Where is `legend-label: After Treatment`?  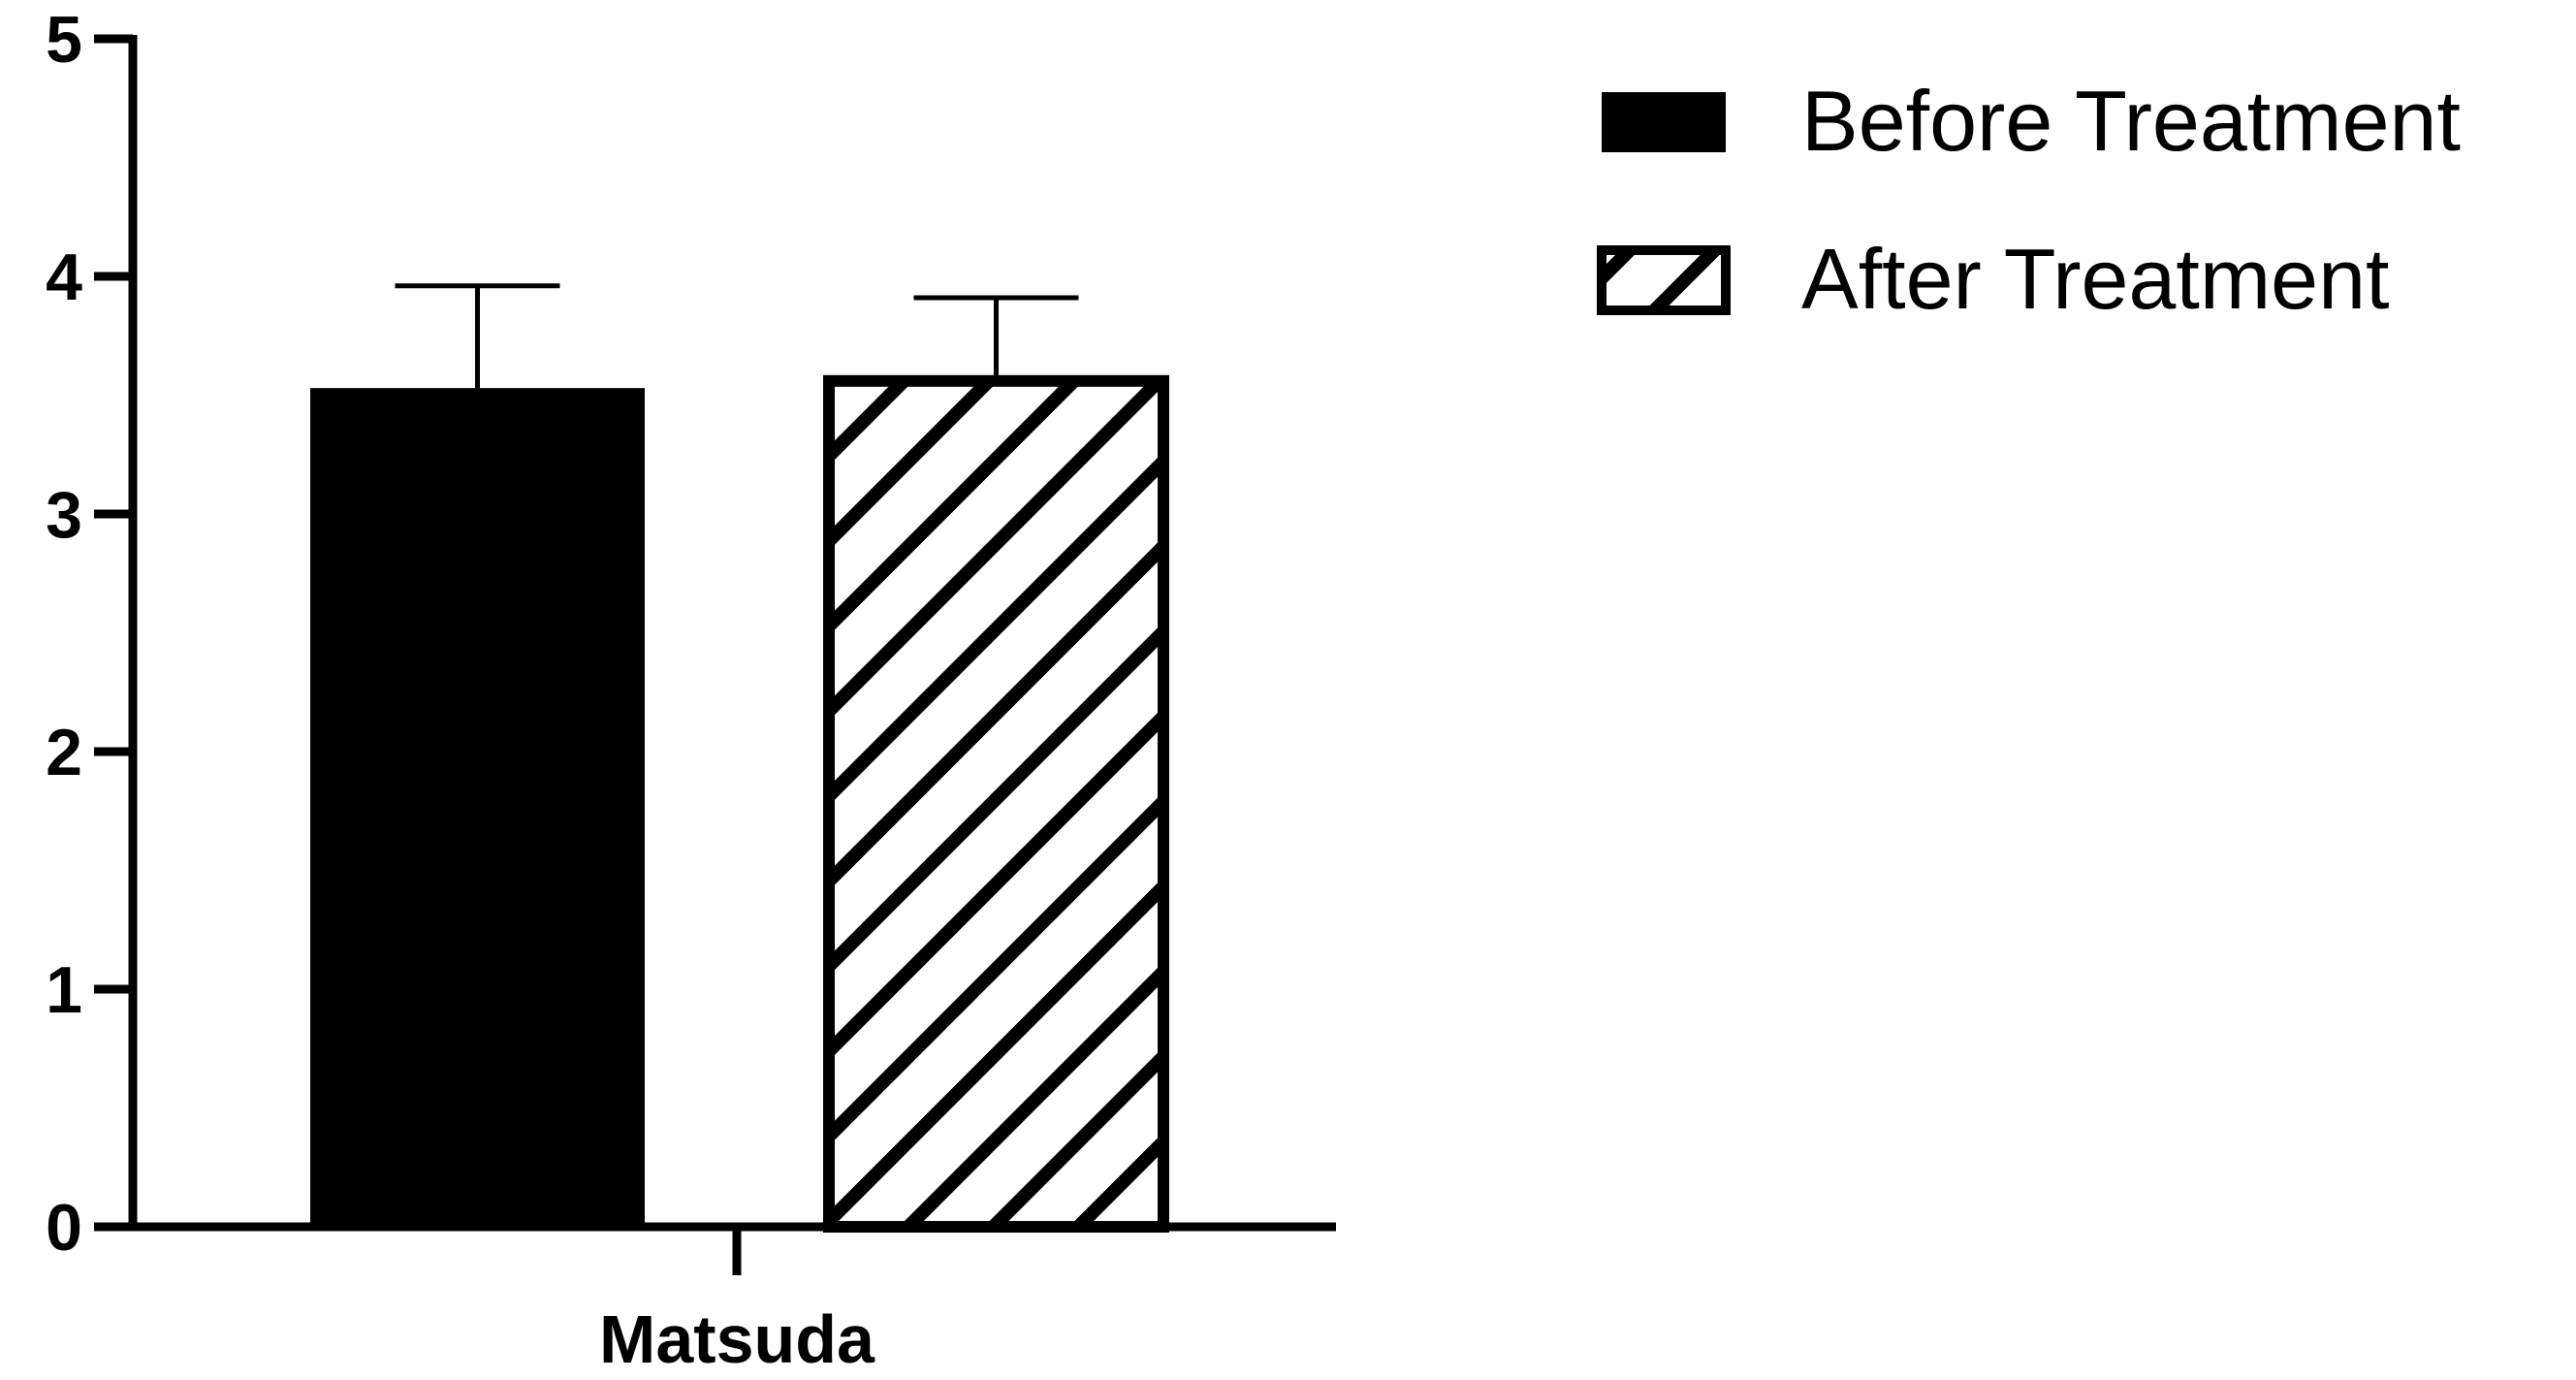 legend-label: After Treatment is located at coordinates (2095, 279).